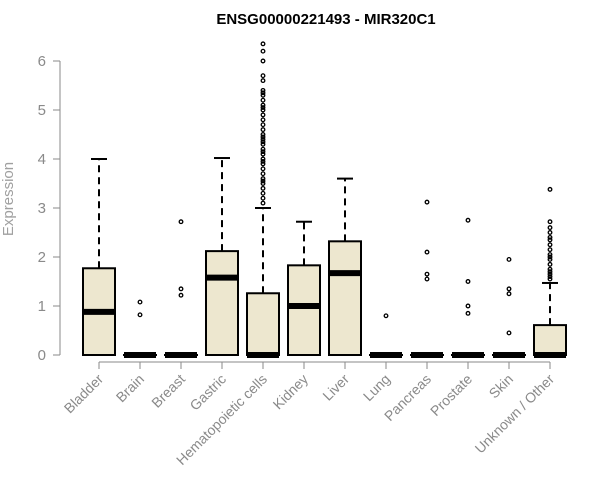 The width and height of the screenshot is (600, 500). Describe the element at coordinates (468, 287) in the screenshot. I see `box-prostate` at that location.